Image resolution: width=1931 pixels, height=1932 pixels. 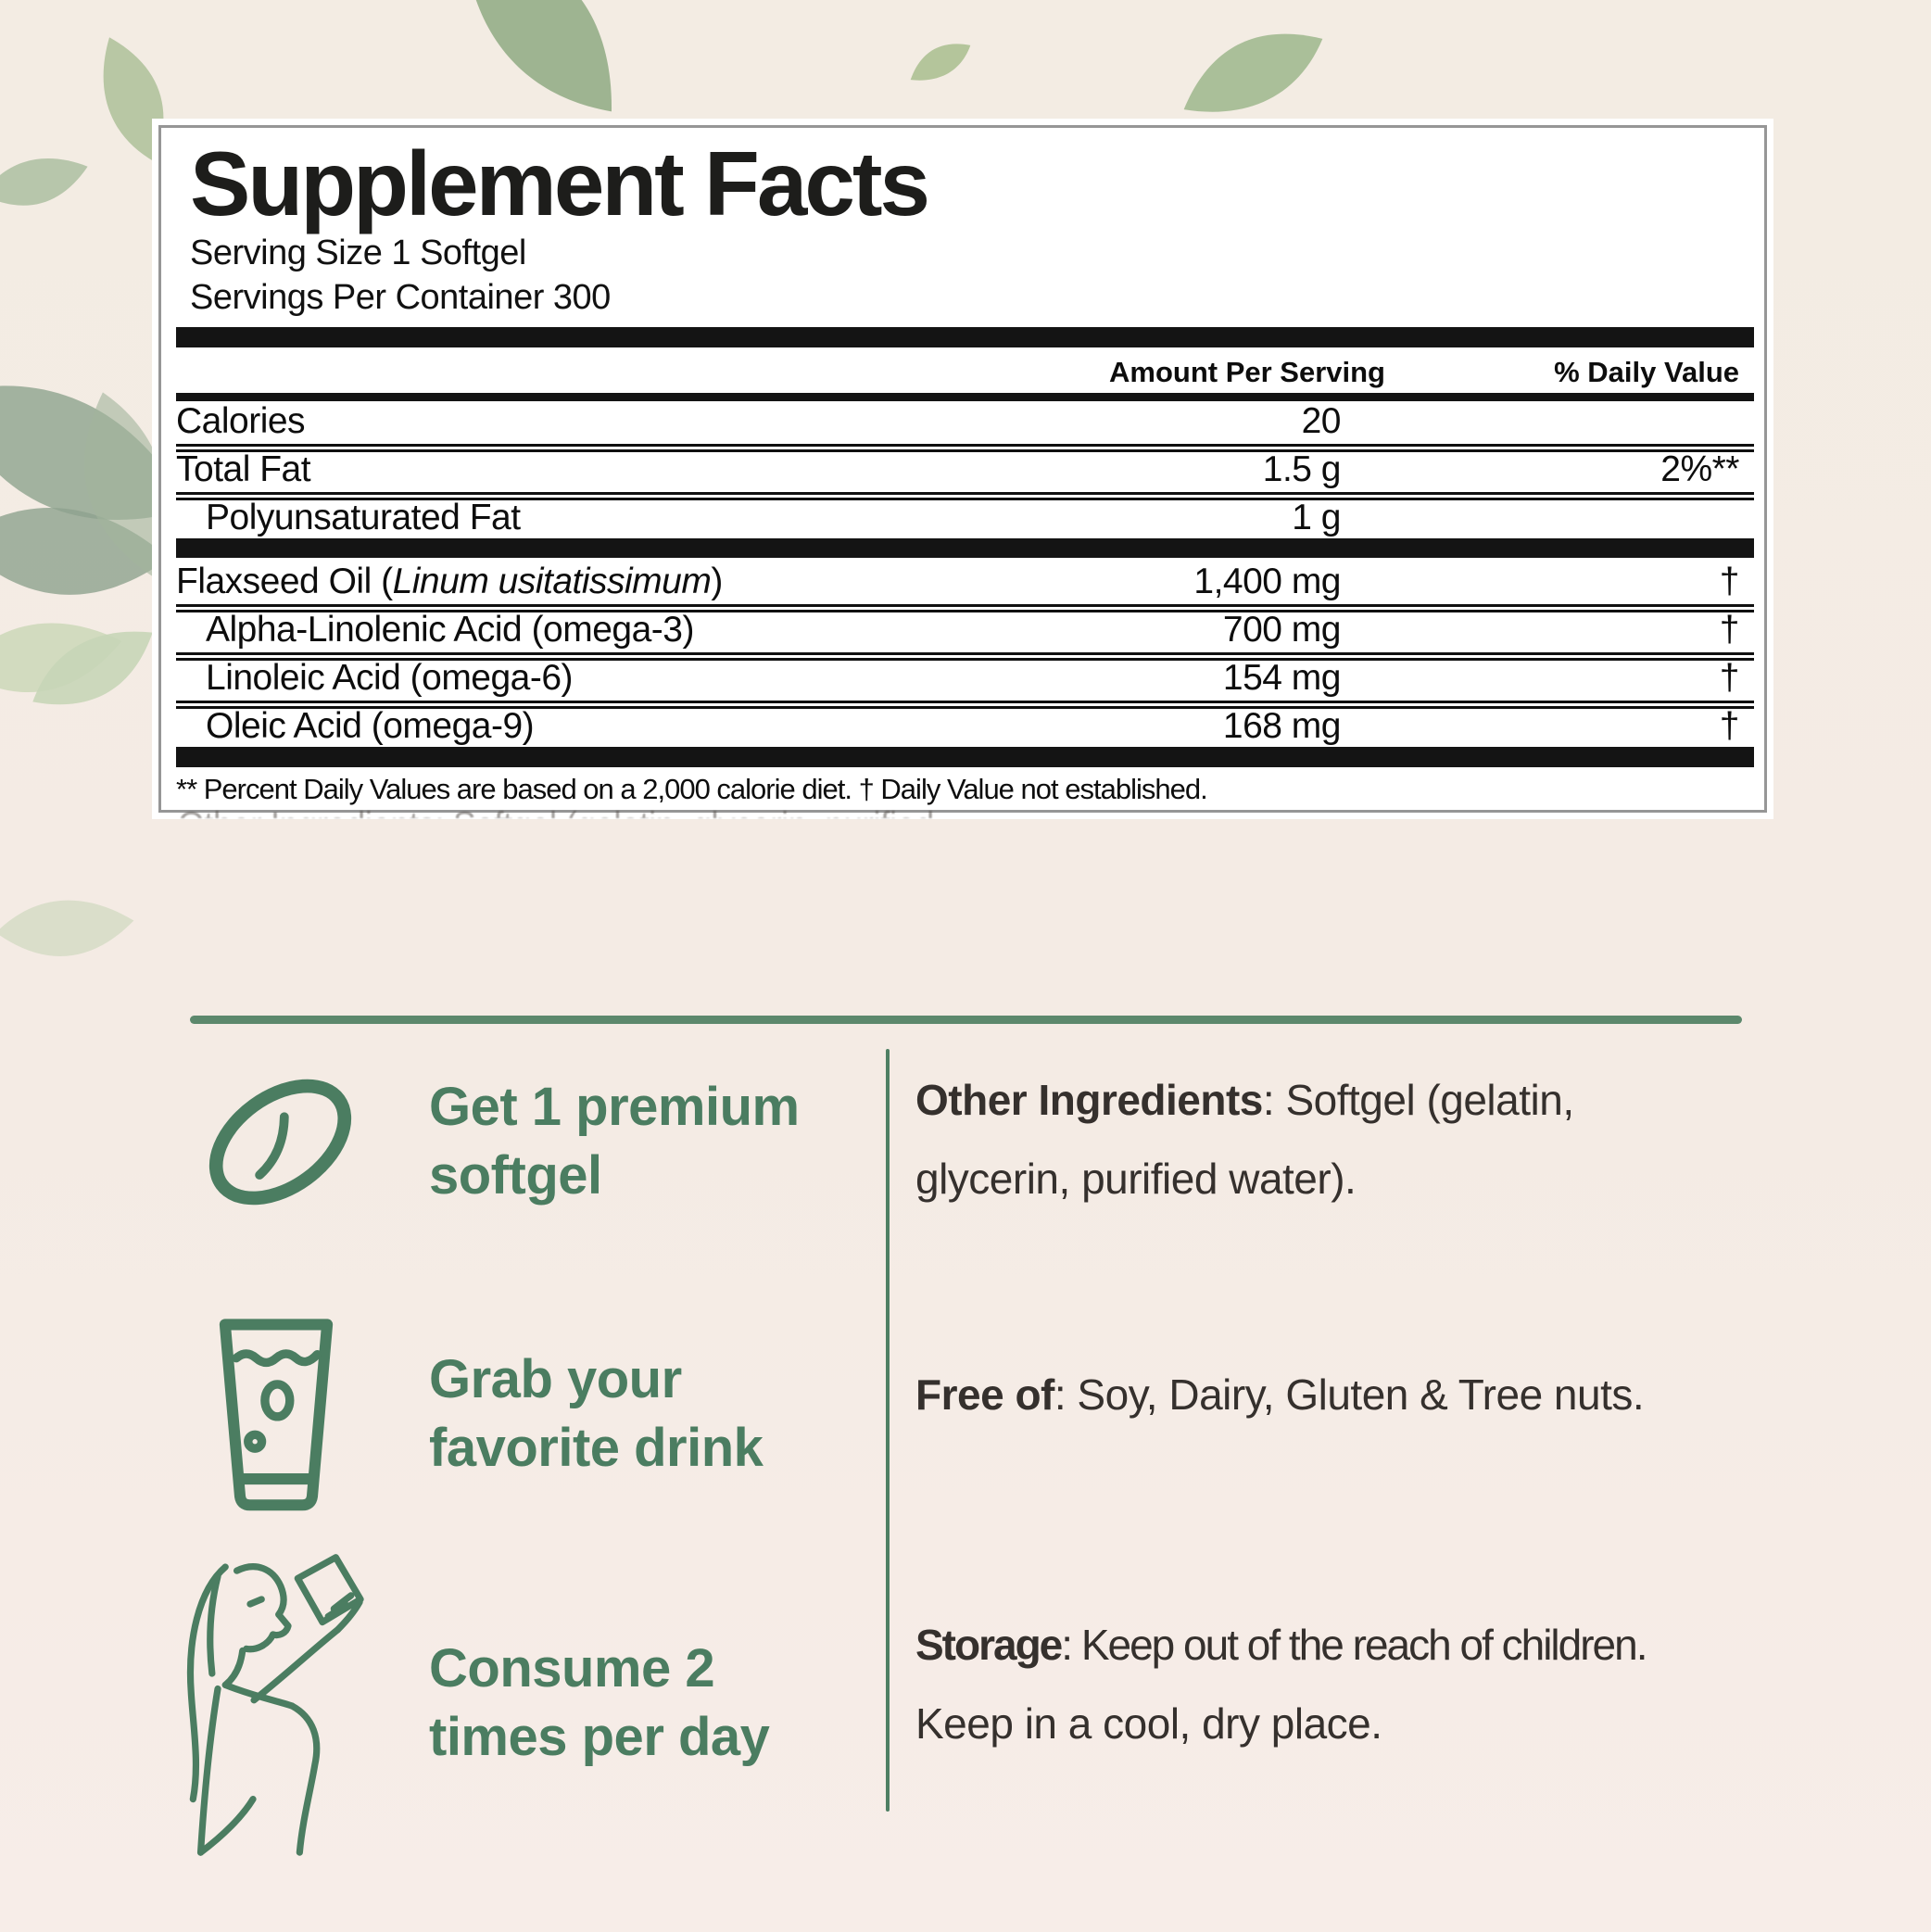 What do you see at coordinates (973, 630) in the screenshot?
I see `table-row: Alpha-Linolenic Acid (omega-3) 700 mg †` at bounding box center [973, 630].